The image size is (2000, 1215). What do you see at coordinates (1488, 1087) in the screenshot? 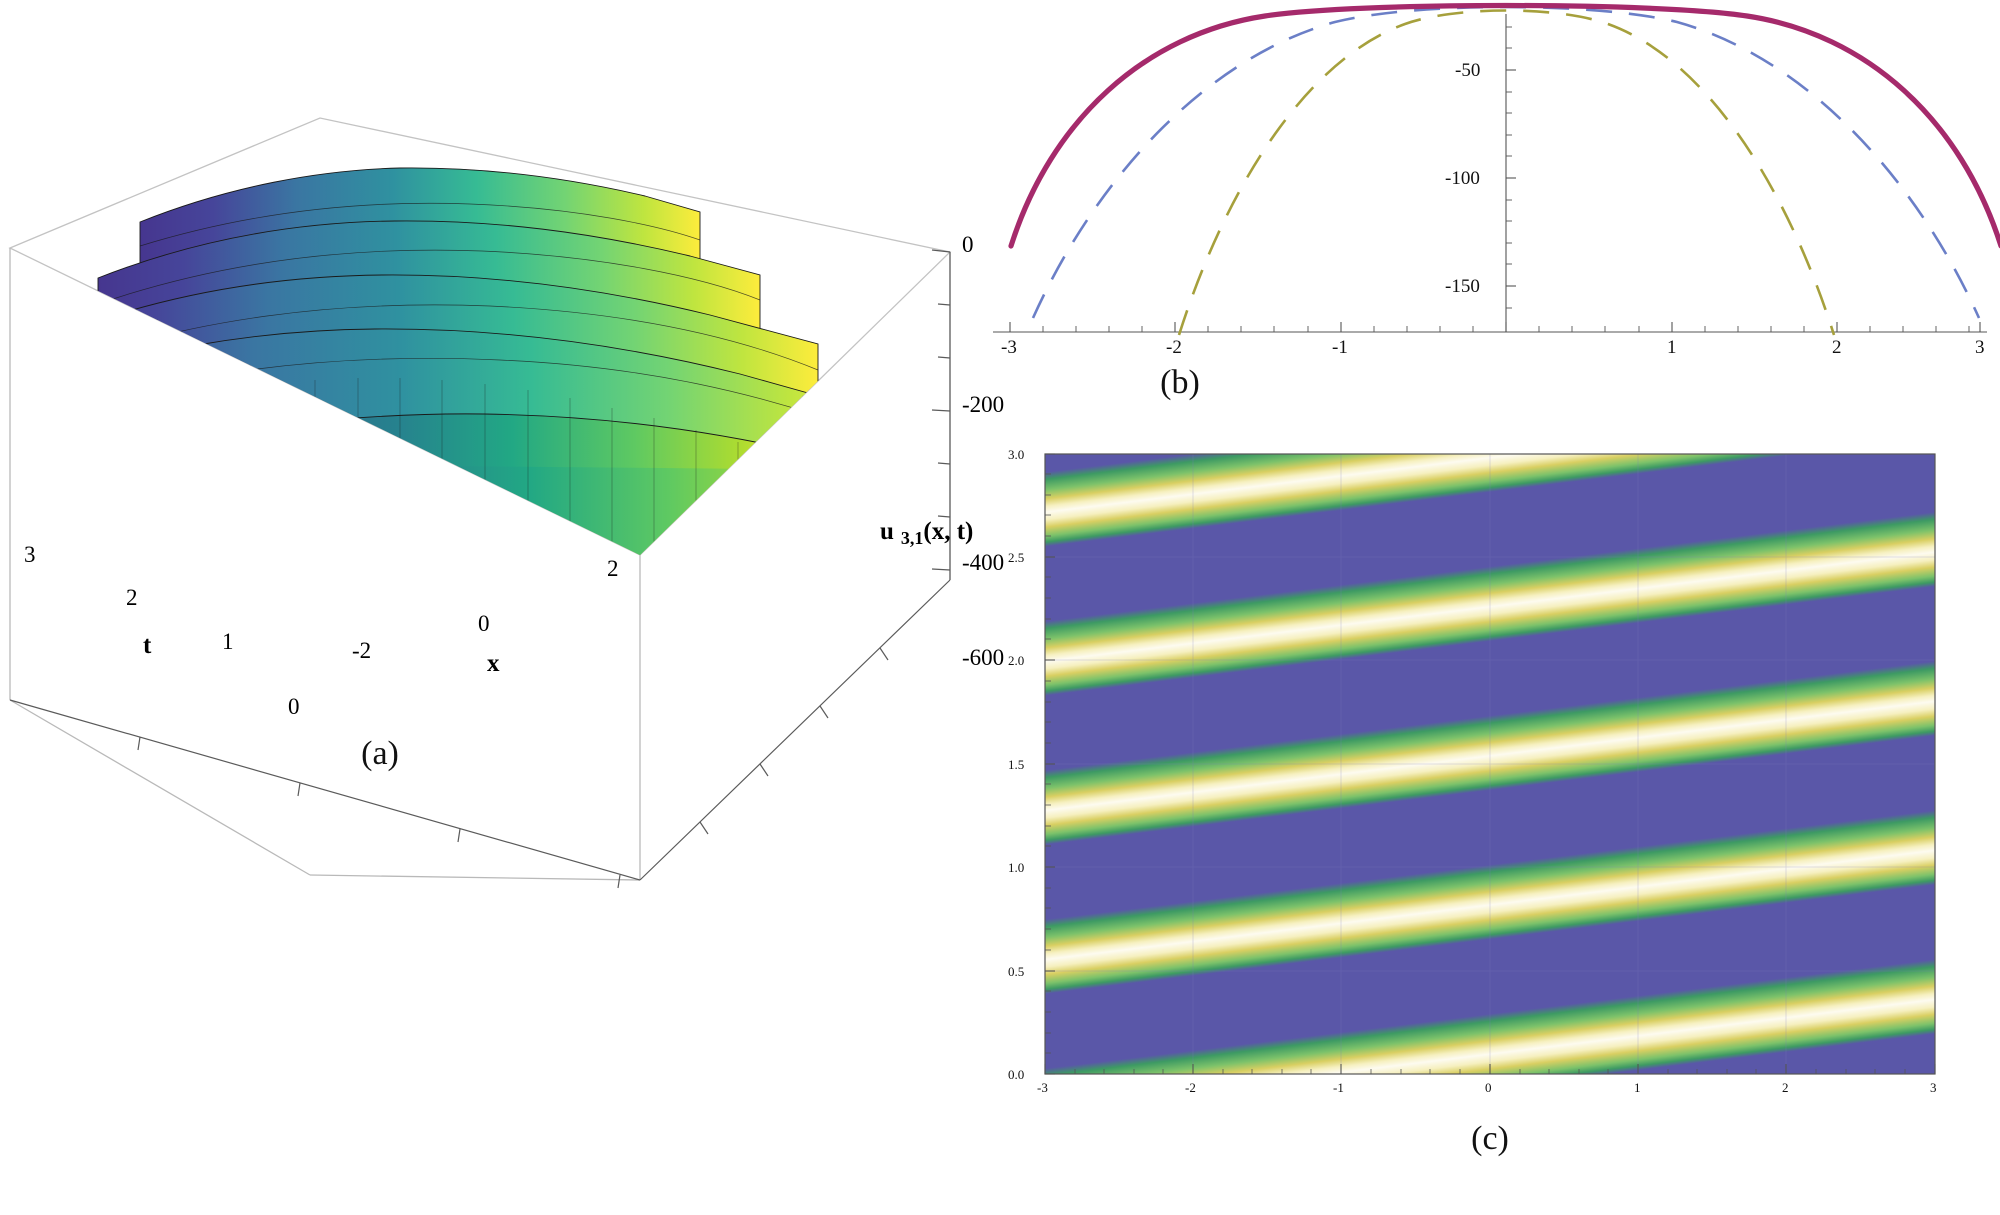
I see `c-x-tick-label: 0` at bounding box center [1488, 1087].